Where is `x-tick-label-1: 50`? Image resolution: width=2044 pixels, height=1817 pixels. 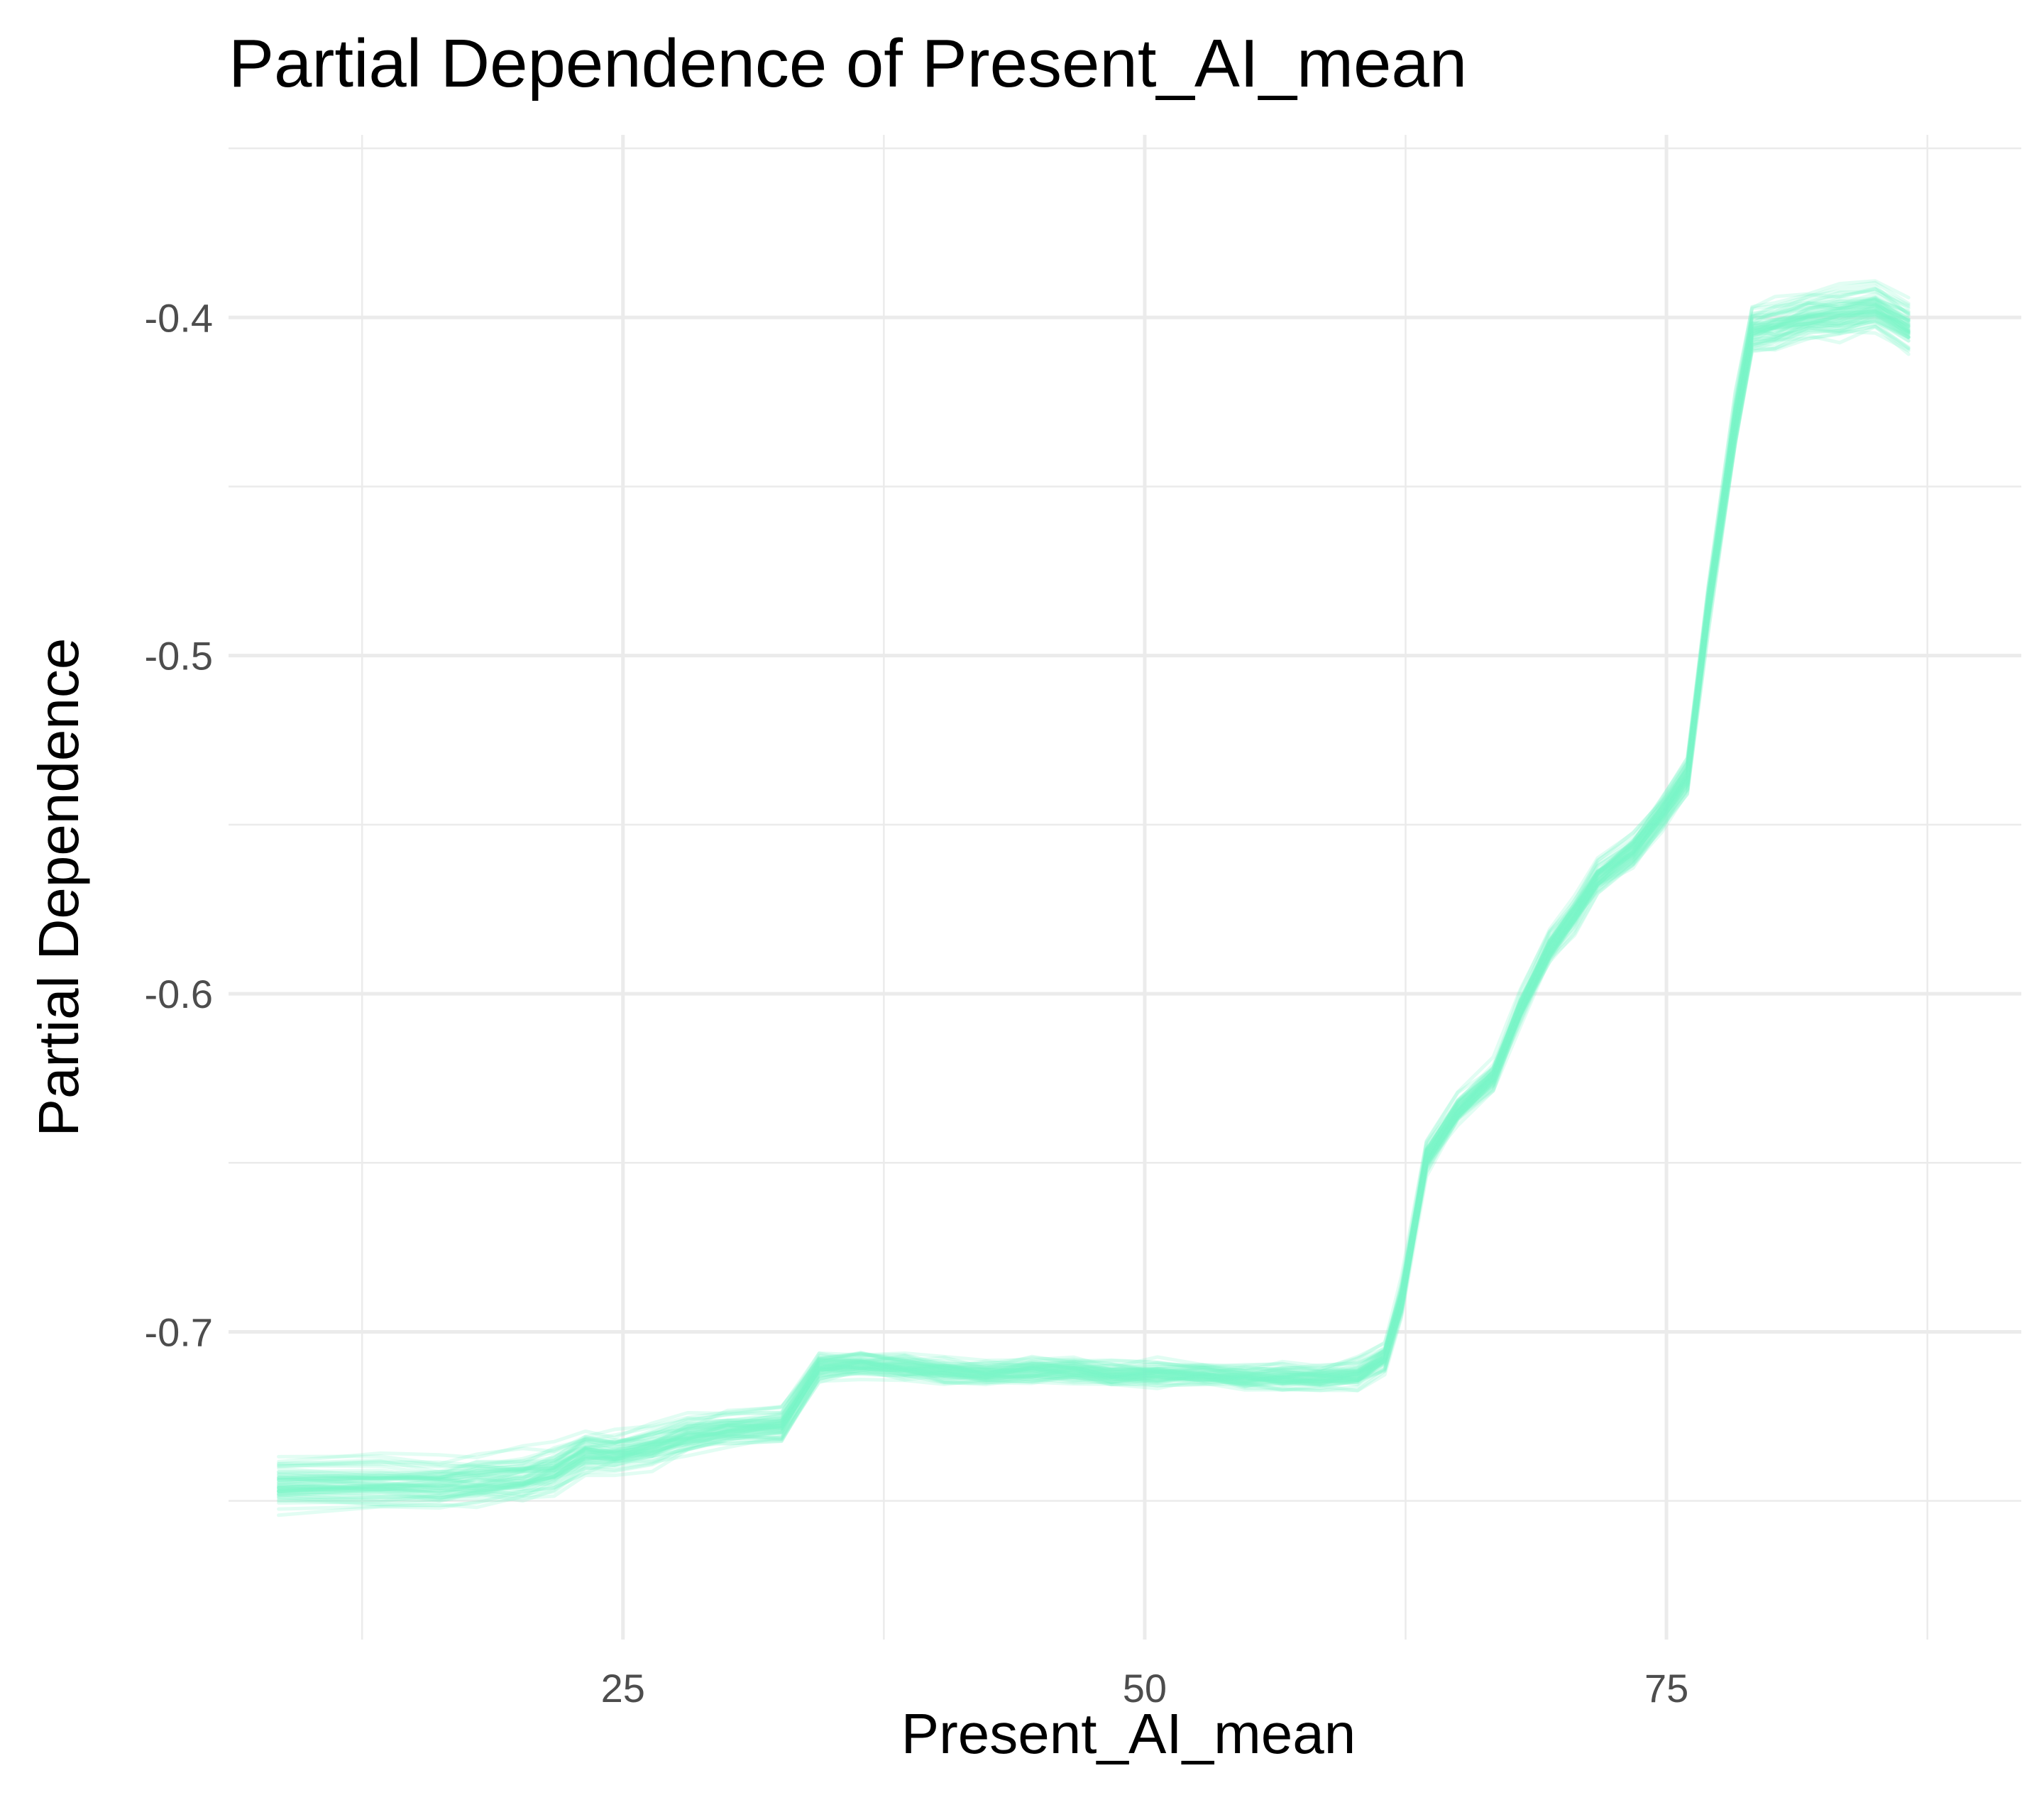
x-tick-label-1: 50 is located at coordinates (1145, 1688).